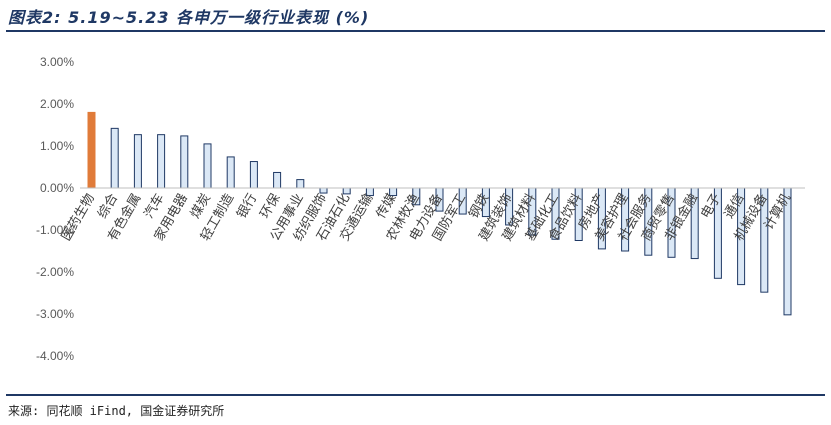 Image resolution: width=831 pixels, height=425 pixels. I want to click on bar-综合, so click(114, 158).